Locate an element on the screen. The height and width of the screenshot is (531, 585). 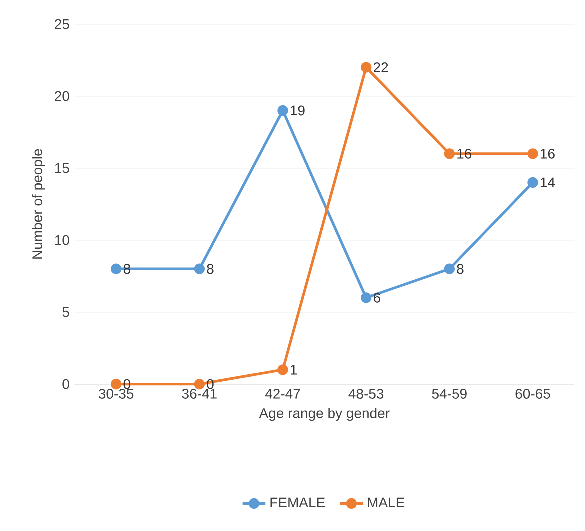
x-tick-label: 54-59 is located at coordinates (449, 394).